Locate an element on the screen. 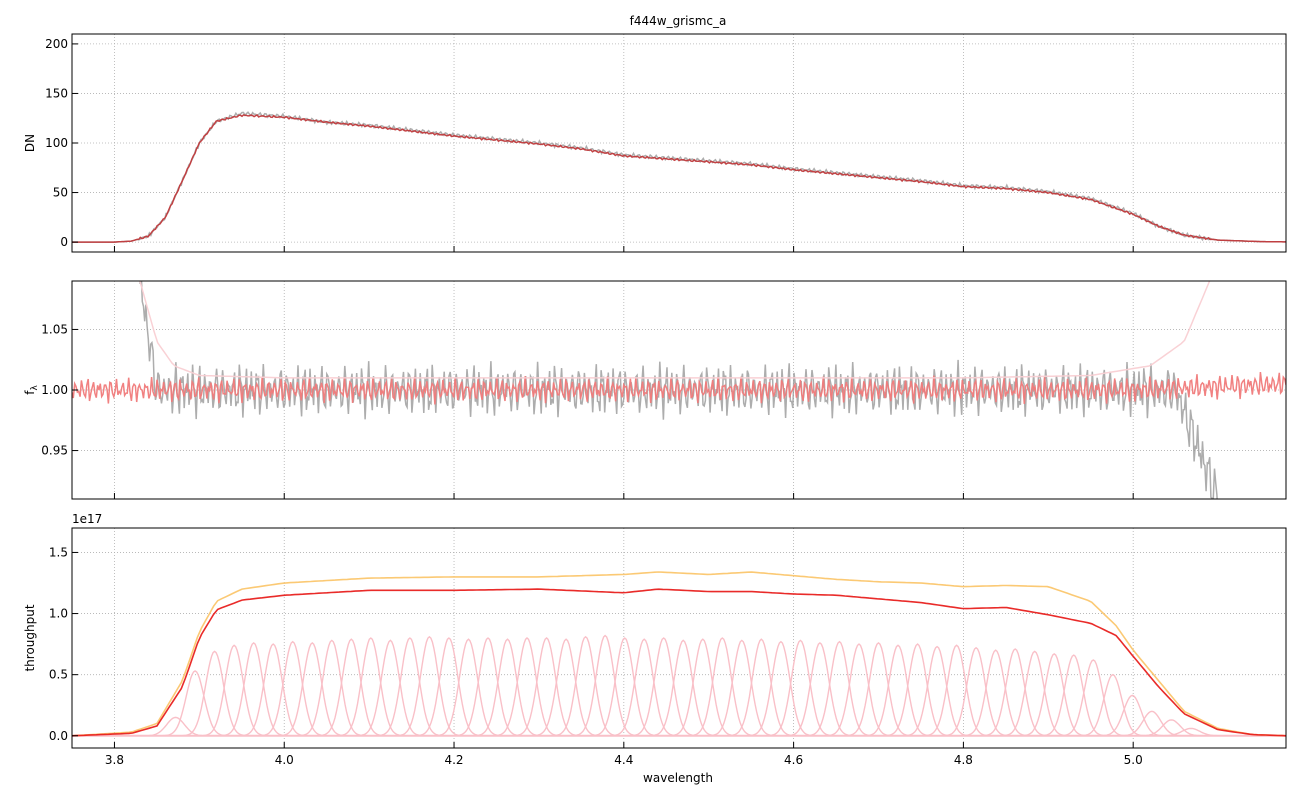 The width and height of the screenshot is (1300, 800). y-axis-label-sub: λ is located at coordinates (35, 388).